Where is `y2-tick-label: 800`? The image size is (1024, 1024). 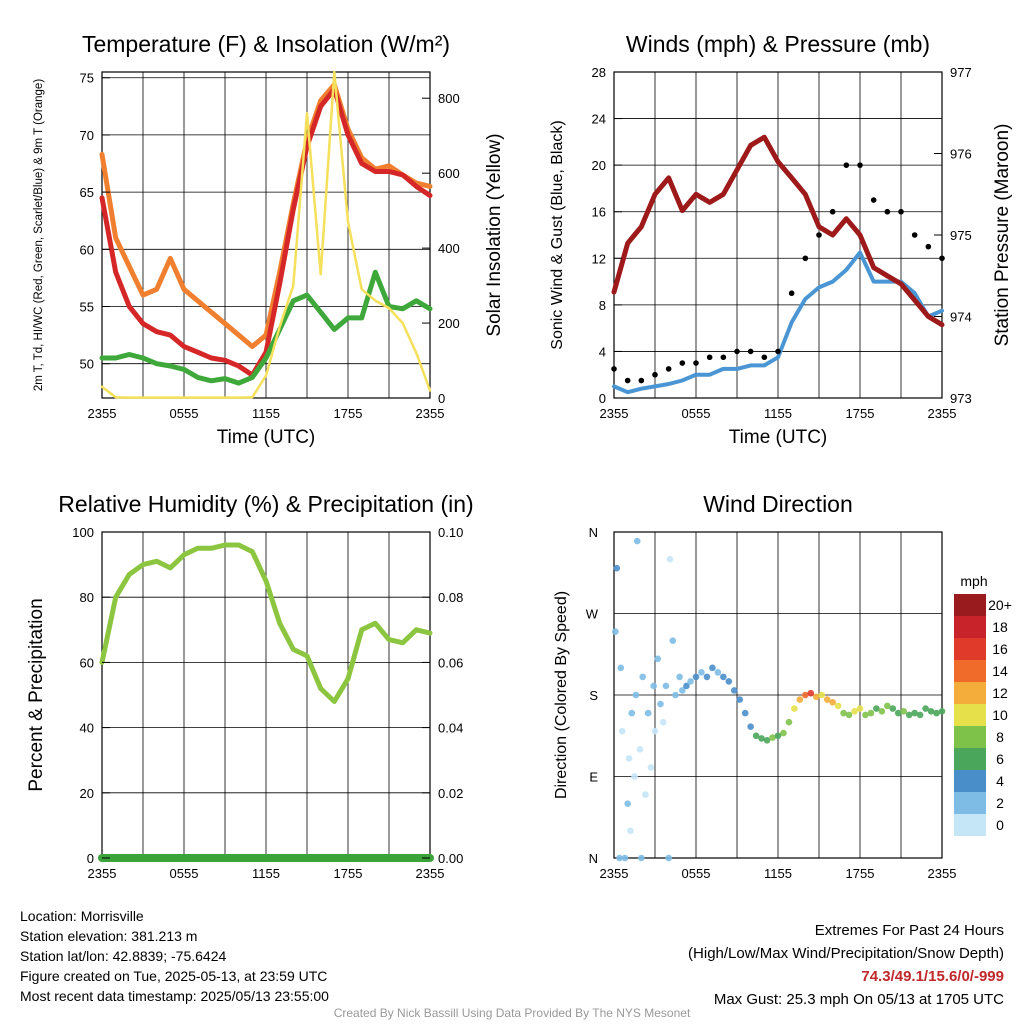
y2-tick-label: 800 is located at coordinates (449, 98).